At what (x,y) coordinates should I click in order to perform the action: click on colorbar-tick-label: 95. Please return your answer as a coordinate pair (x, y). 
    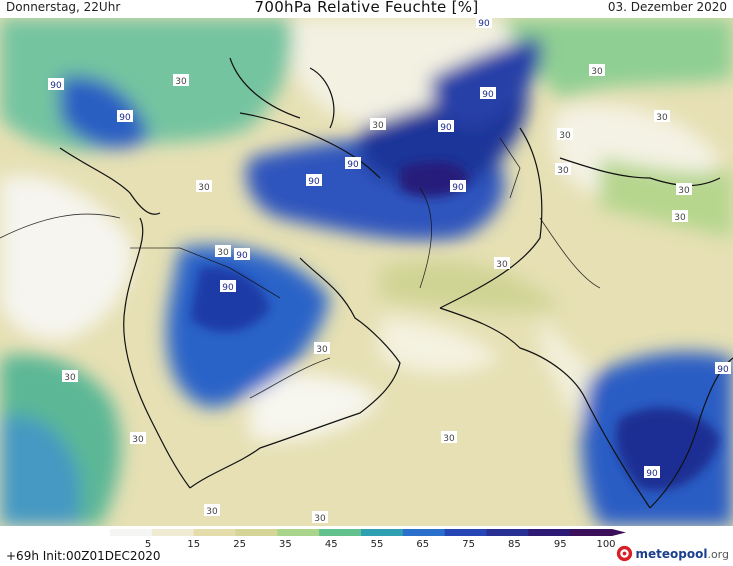
    Looking at the image, I should click on (560, 543).